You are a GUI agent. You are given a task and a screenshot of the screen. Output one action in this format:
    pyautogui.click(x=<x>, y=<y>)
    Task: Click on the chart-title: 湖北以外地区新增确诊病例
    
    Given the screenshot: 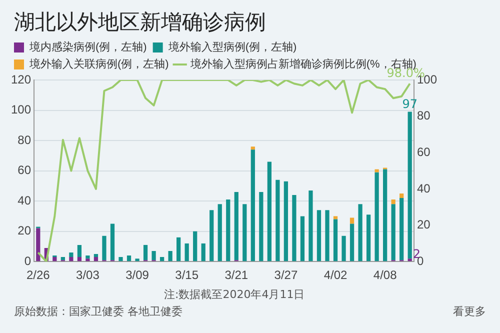 What is the action you would take?
    pyautogui.click(x=140, y=22)
    